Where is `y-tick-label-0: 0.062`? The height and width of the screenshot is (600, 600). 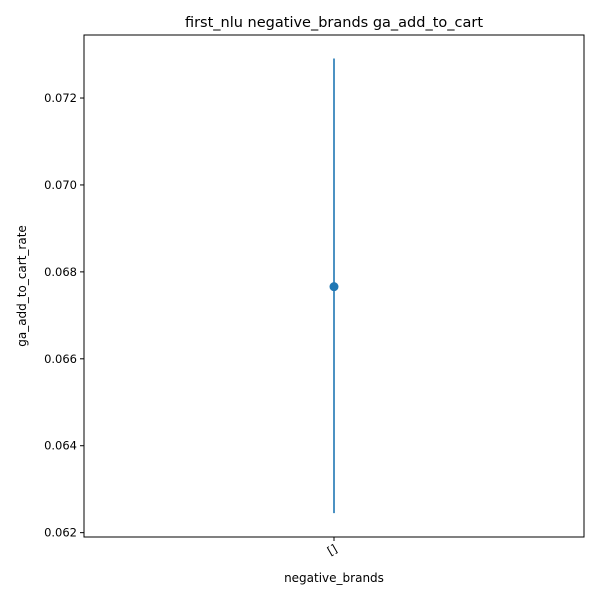
y-tick-label-0: 0.062 is located at coordinates (60, 533).